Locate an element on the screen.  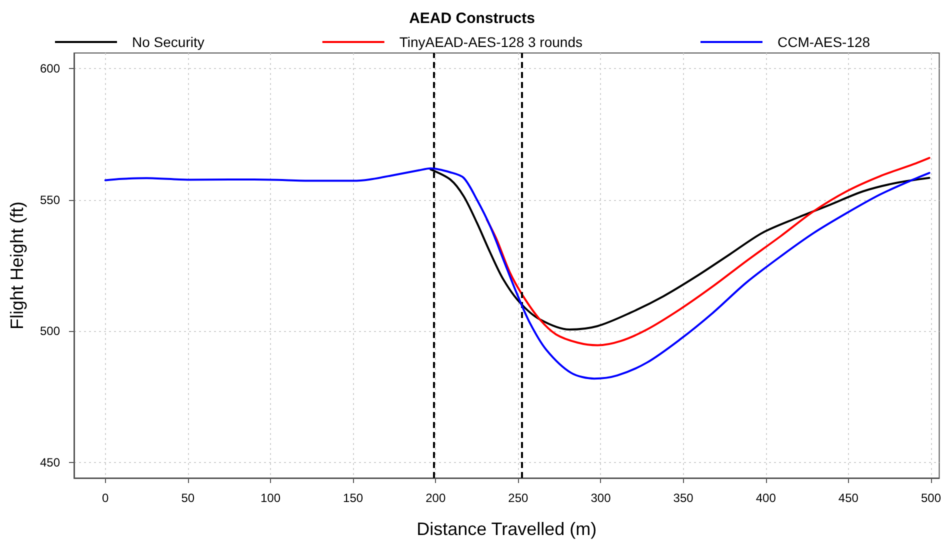
legend-label: TinyAEAD-AES-128 3 rounds is located at coordinates (490, 42).